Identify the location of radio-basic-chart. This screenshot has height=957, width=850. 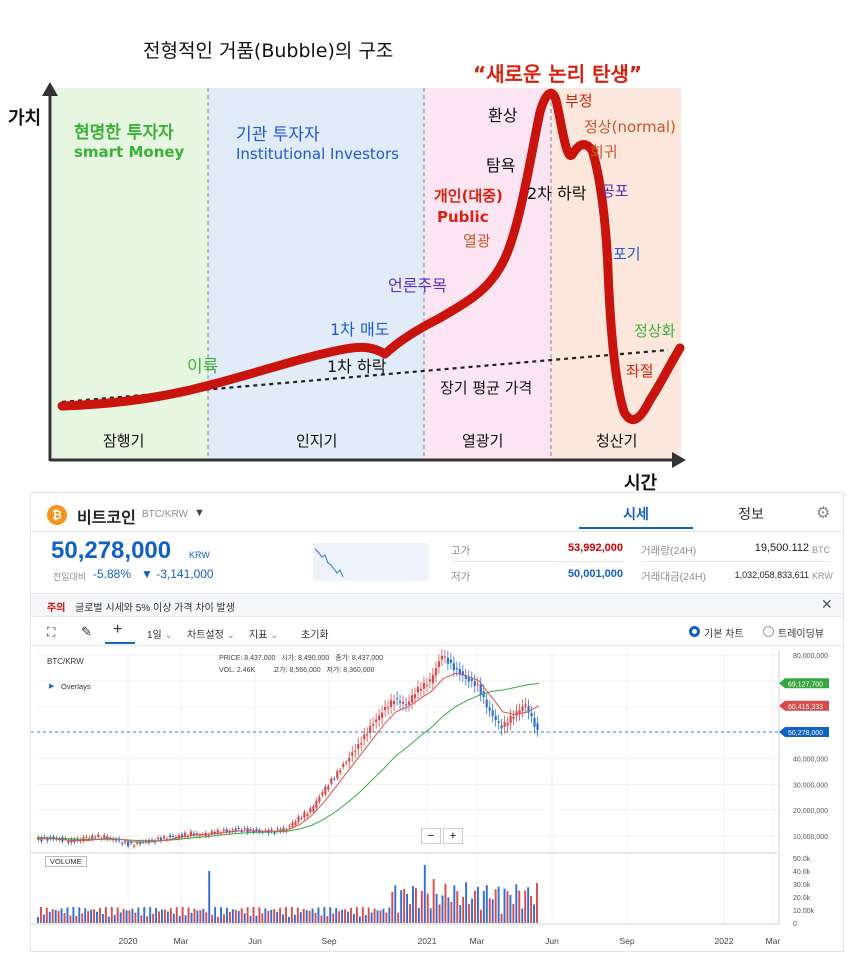
(694, 631).